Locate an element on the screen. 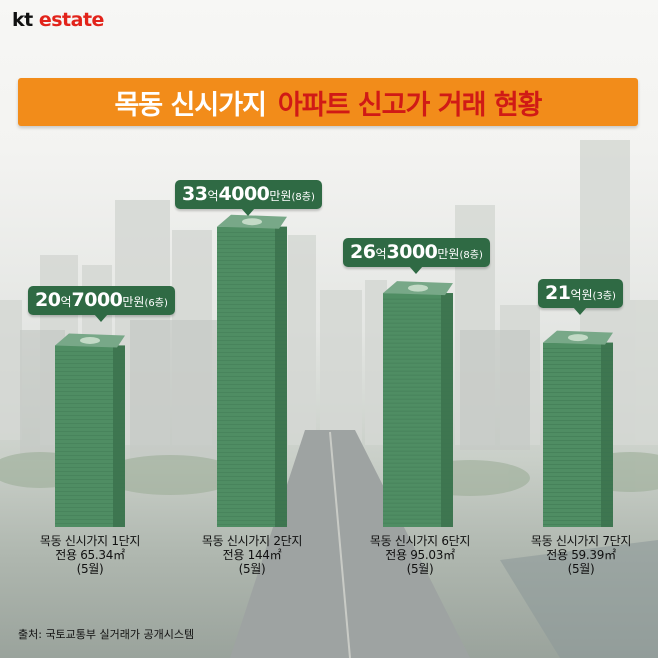 This screenshot has width=658, height=658. area-3: 전용 95.03㎡ is located at coordinates (420, 555).